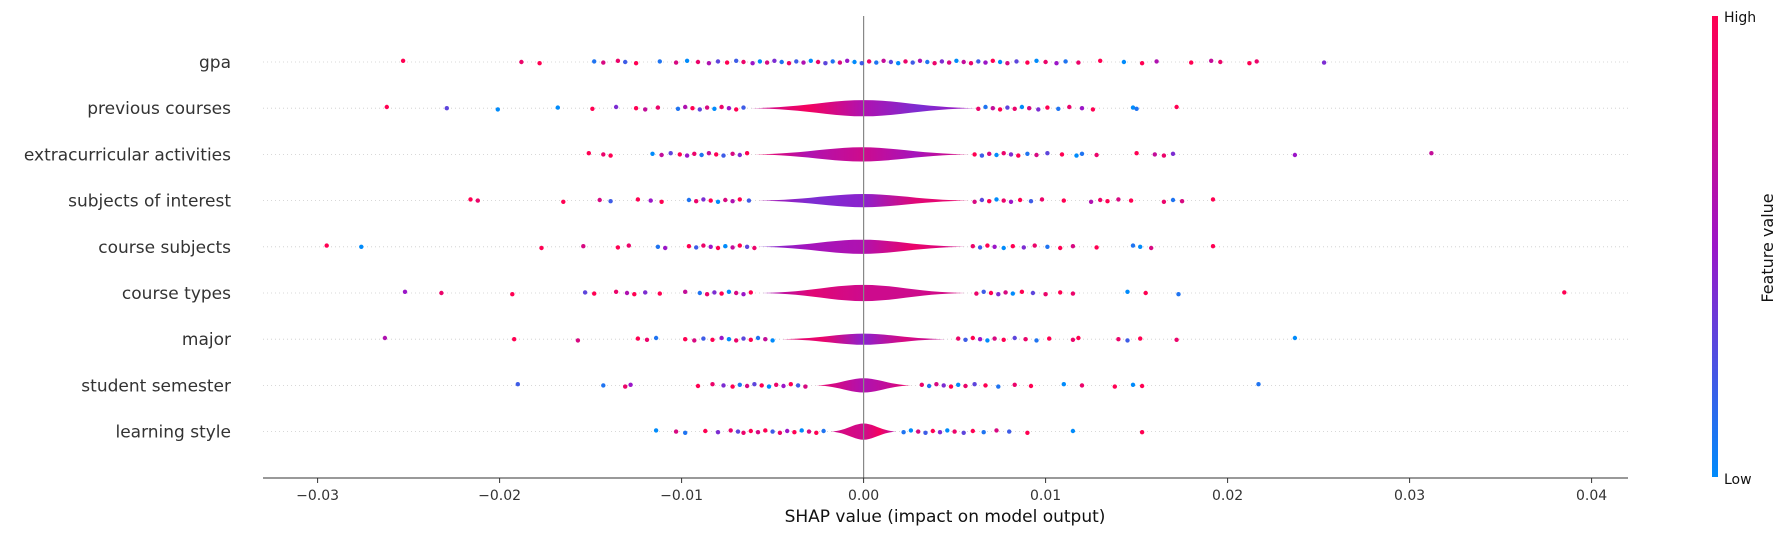 The width and height of the screenshot is (1785, 536). Describe the element at coordinates (951, 491) in the screenshot. I see `x-axis-ticks: −0.03 −0.02 −0.01 0.00 0.01 0.02 0.03 0.04` at that location.